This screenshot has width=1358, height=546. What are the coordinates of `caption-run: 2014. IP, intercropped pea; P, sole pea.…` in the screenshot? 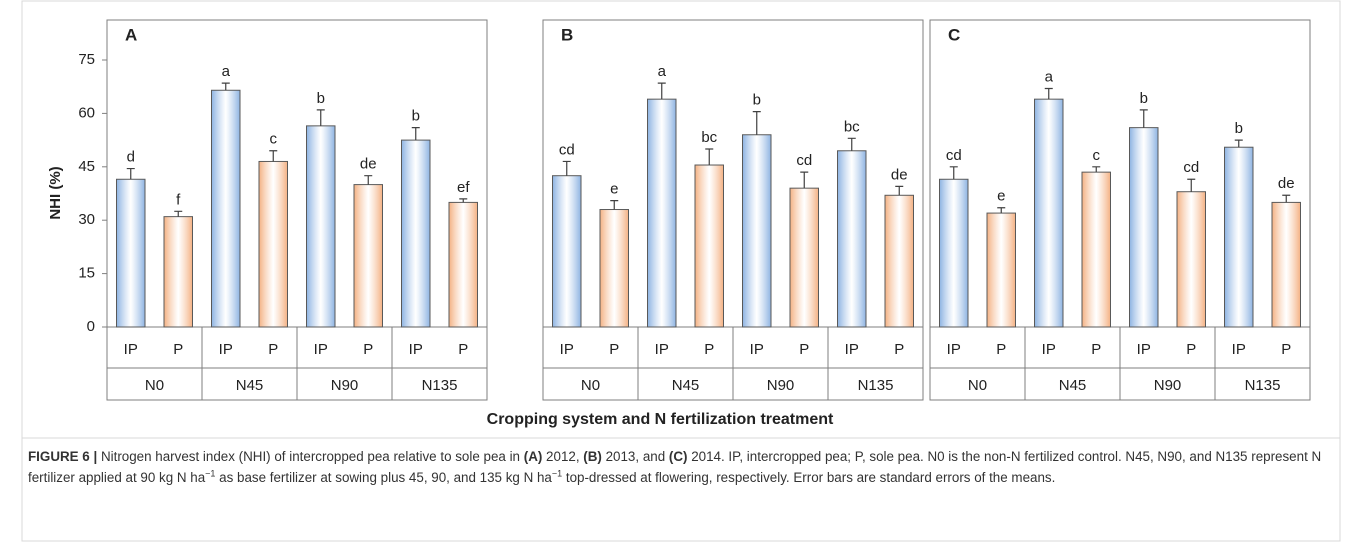 It's located at (675, 467).